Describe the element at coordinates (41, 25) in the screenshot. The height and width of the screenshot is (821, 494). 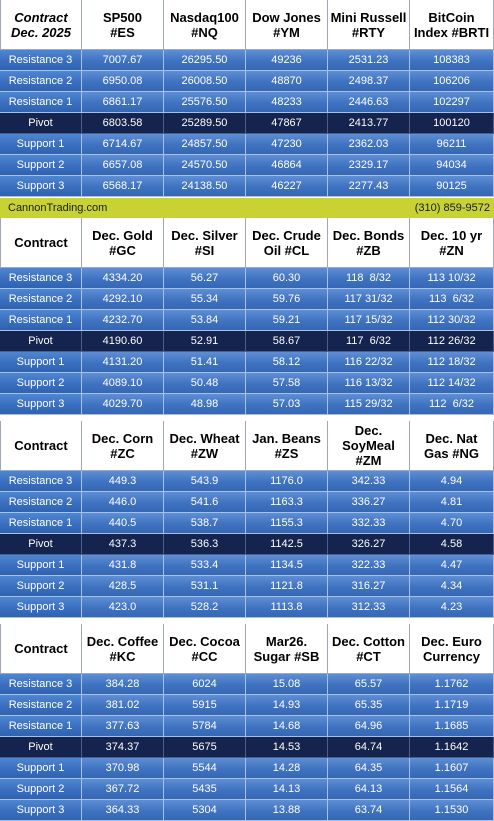
I see `contract-header: Contract Dec. 2025` at that location.